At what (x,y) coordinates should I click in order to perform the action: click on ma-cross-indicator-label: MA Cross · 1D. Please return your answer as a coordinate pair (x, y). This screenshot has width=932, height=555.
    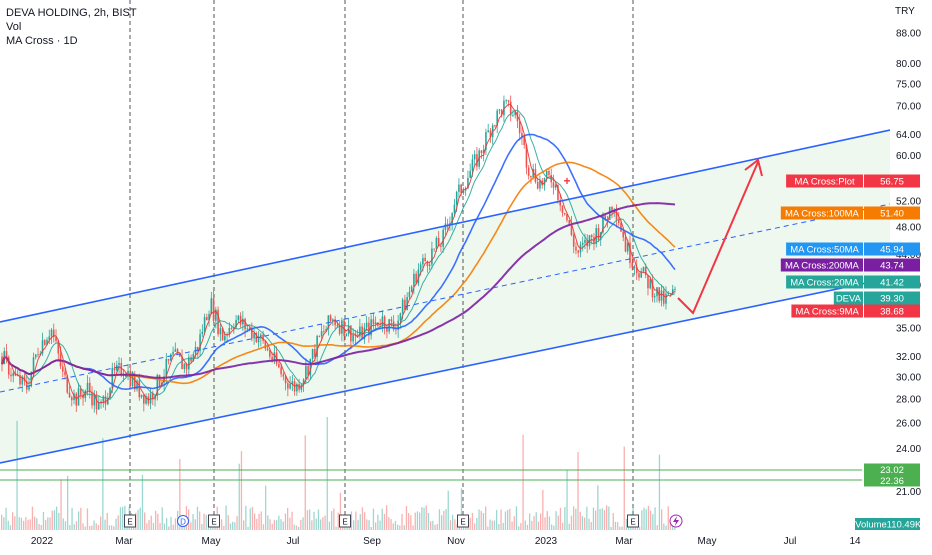
    Looking at the image, I should click on (42, 41).